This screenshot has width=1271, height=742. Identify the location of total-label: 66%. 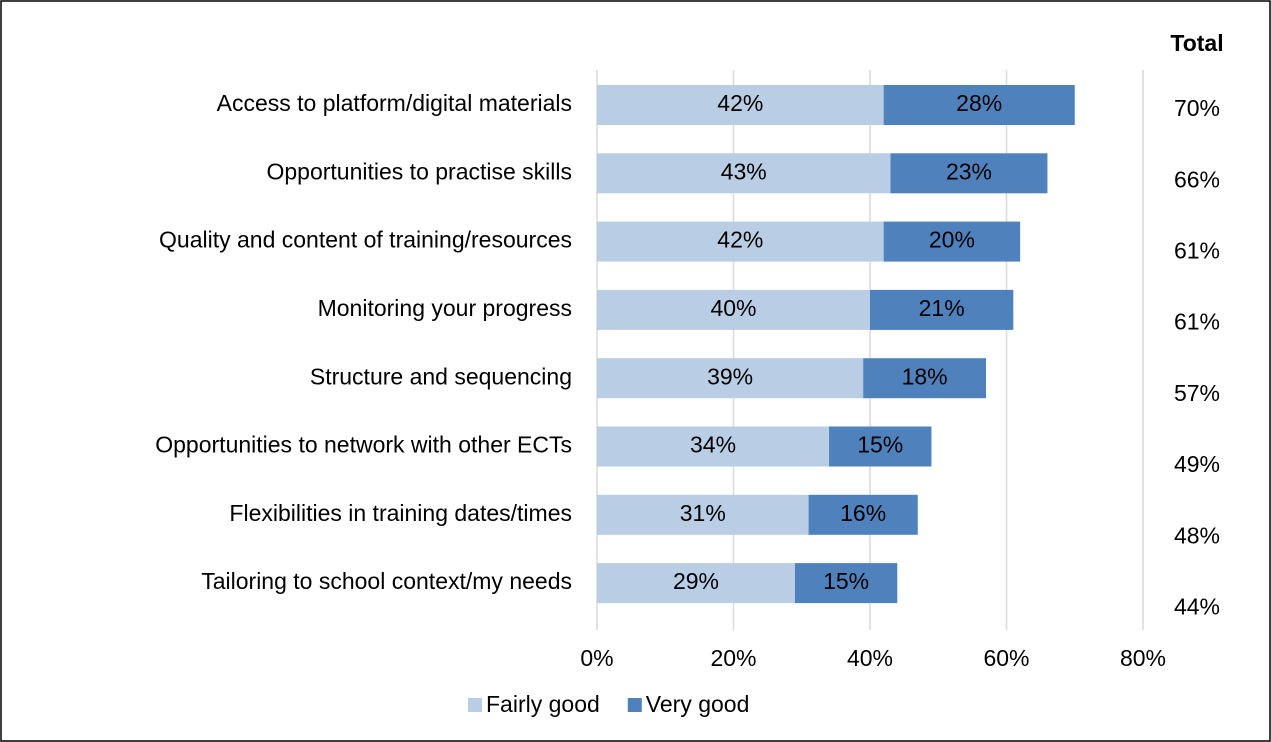
(1197, 179).